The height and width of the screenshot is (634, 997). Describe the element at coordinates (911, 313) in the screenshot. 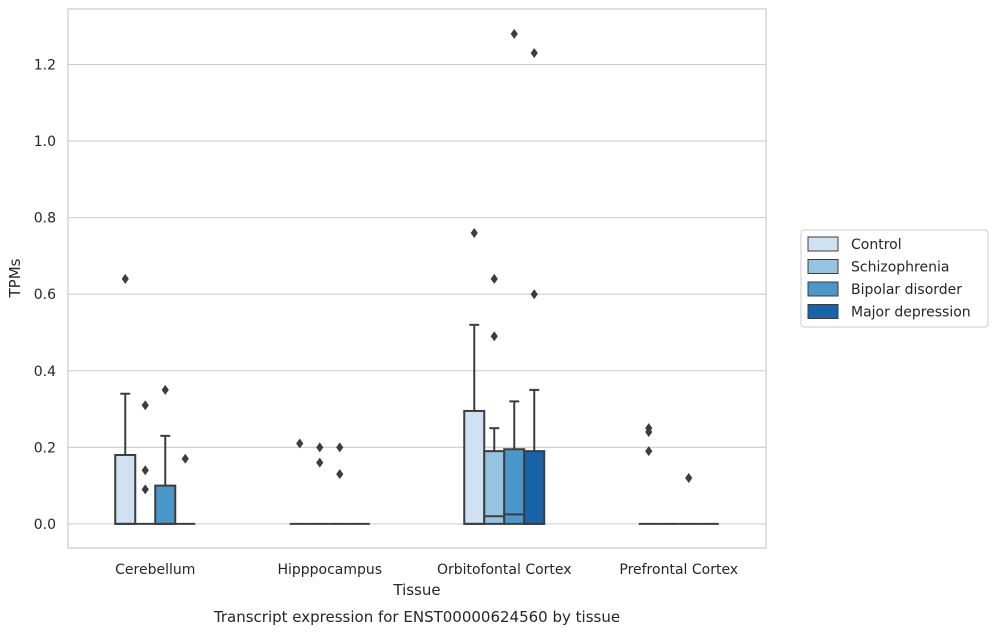

I see `legend-label: Major depression` at that location.